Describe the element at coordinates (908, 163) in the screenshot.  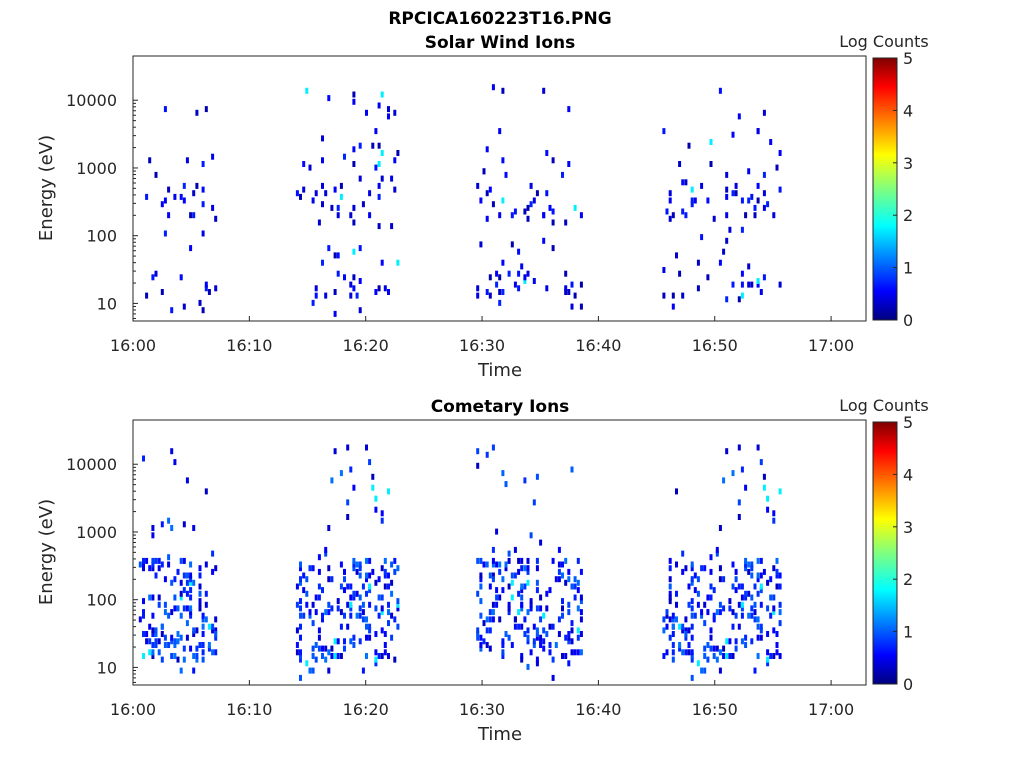
I see `colorbar-tick-label: 3` at that location.